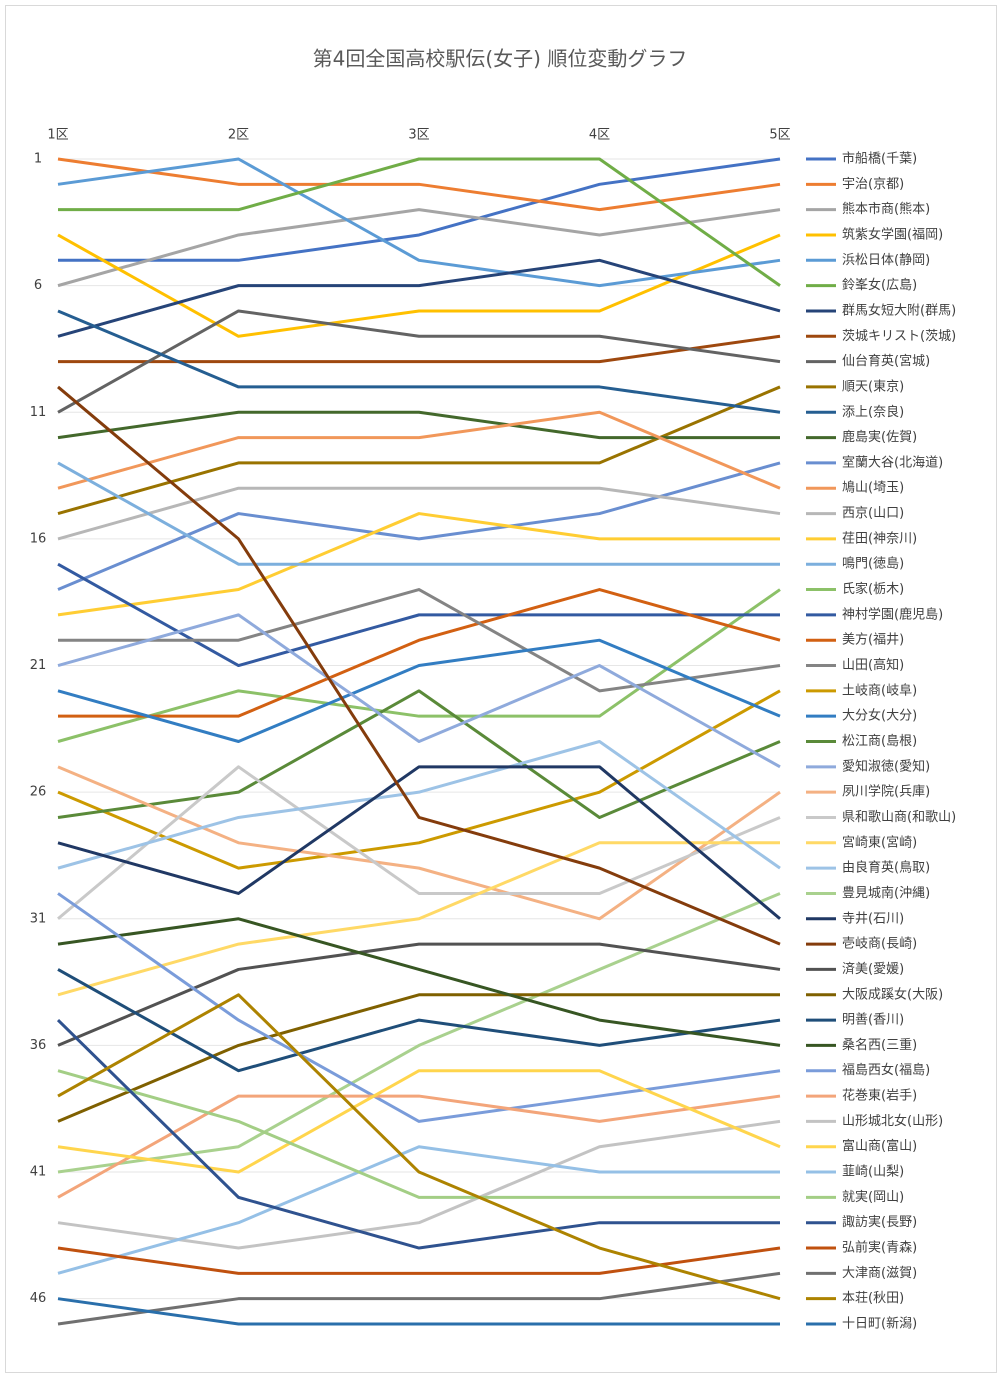 Image resolution: width=1005 pixels, height=1380 pixels. I want to click on legend-label: 済美(愛媛), so click(873, 969).